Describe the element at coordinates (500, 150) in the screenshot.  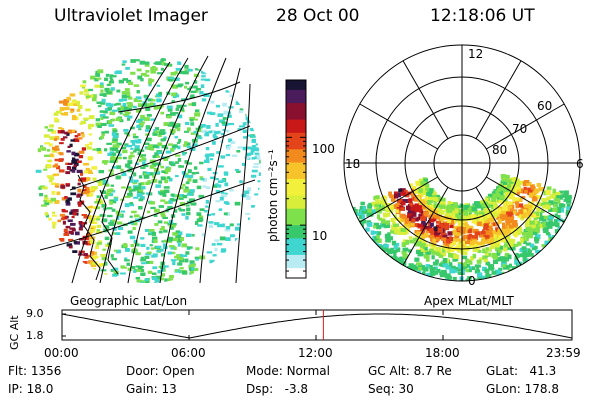
I see `mlat-label-80: 80` at that location.